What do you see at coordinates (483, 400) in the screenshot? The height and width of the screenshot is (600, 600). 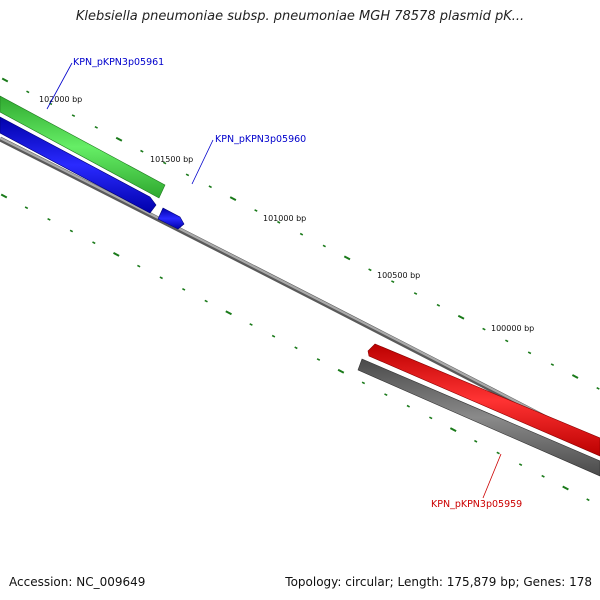 I see `gene-KPN_pKPN3p05959-arrow` at bounding box center [483, 400].